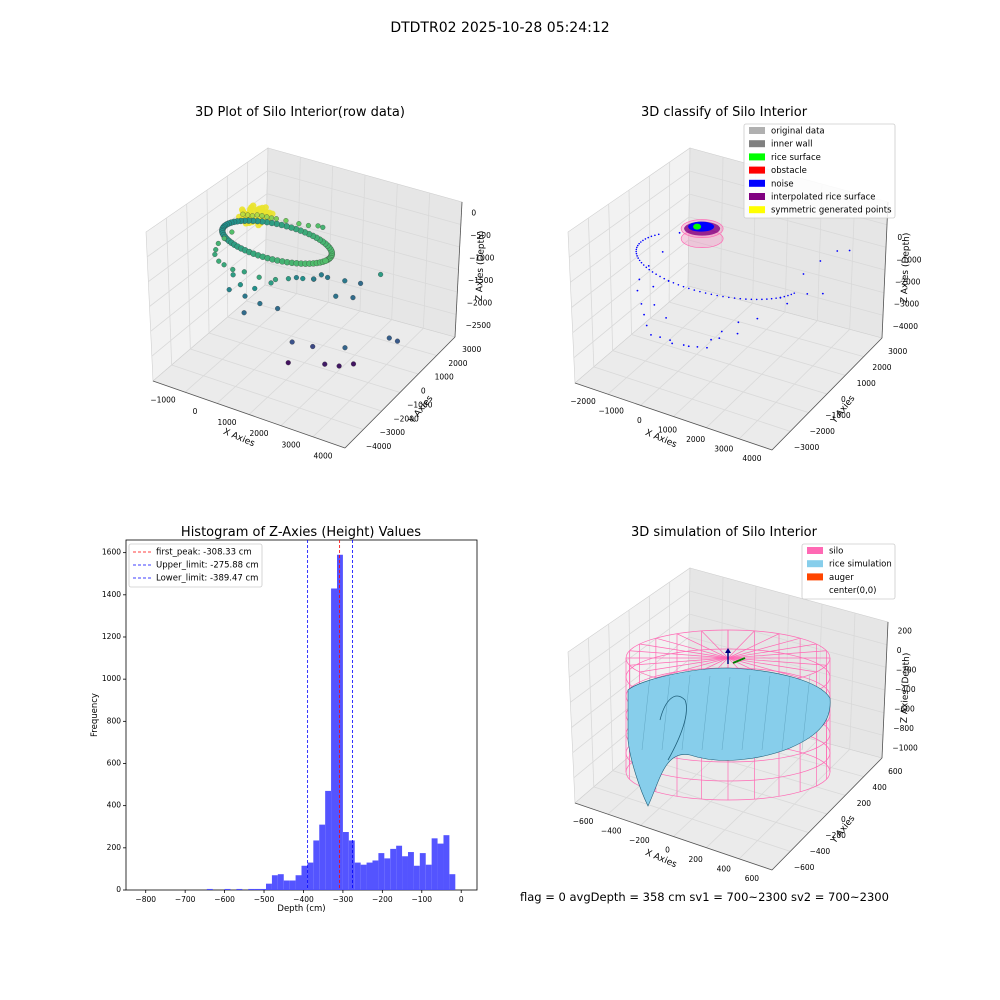 This screenshot has height=1000, width=1000. What do you see at coordinates (695, 439) in the screenshot?
I see `classify-x-tick-label: 2000` at bounding box center [695, 439].